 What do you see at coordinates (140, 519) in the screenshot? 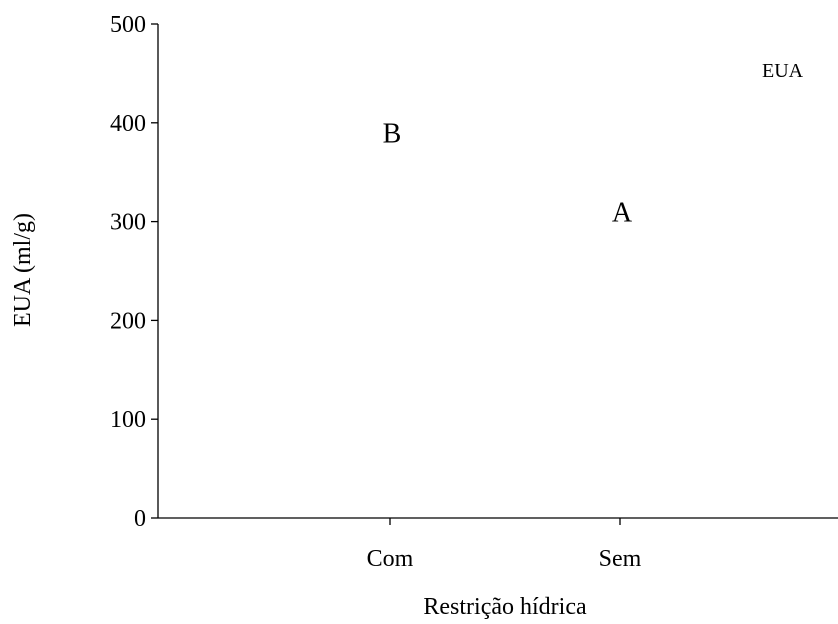
I see `y-tick-label: 0` at bounding box center [140, 519].